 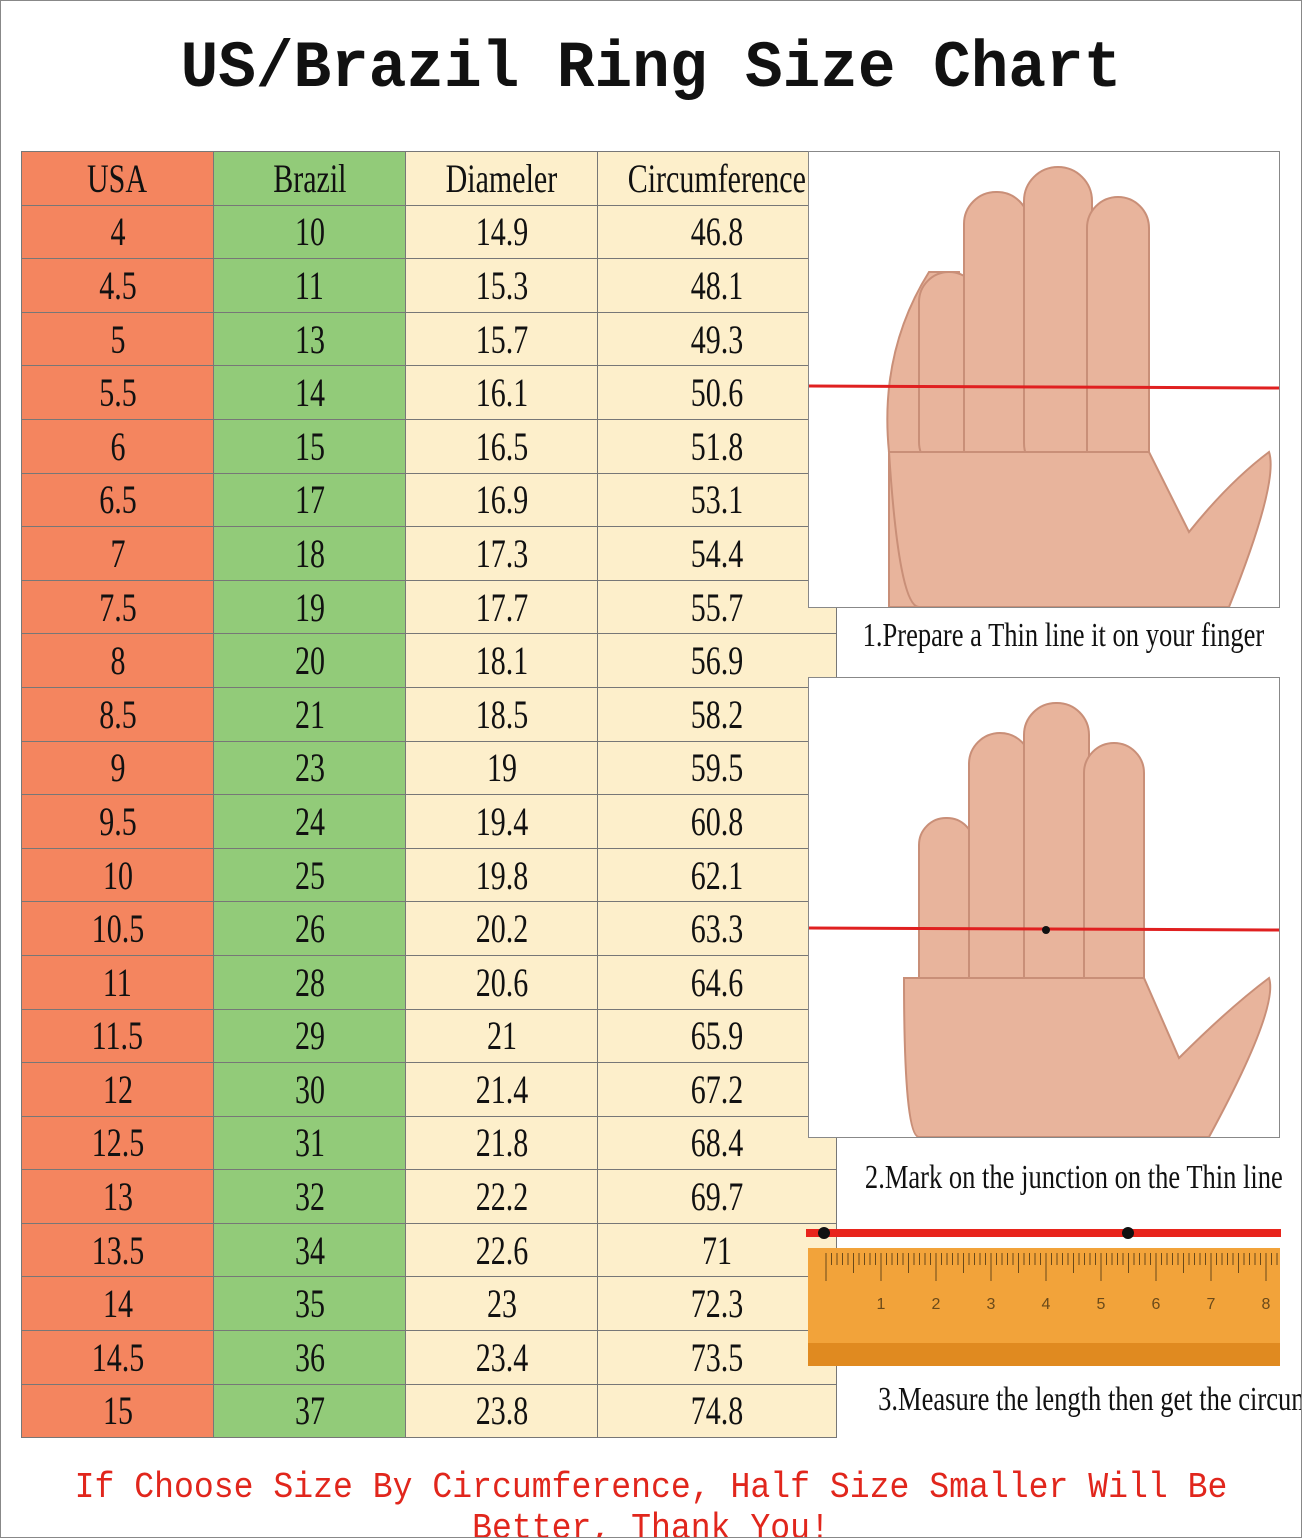 I want to click on cell-circumference: 68.4, so click(x=717, y=1143).